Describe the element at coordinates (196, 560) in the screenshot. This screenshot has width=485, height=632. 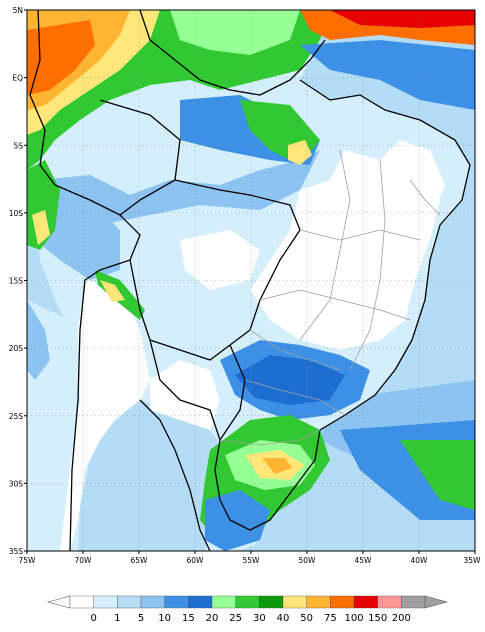
I see `lon-tick-label: 60W` at that location.